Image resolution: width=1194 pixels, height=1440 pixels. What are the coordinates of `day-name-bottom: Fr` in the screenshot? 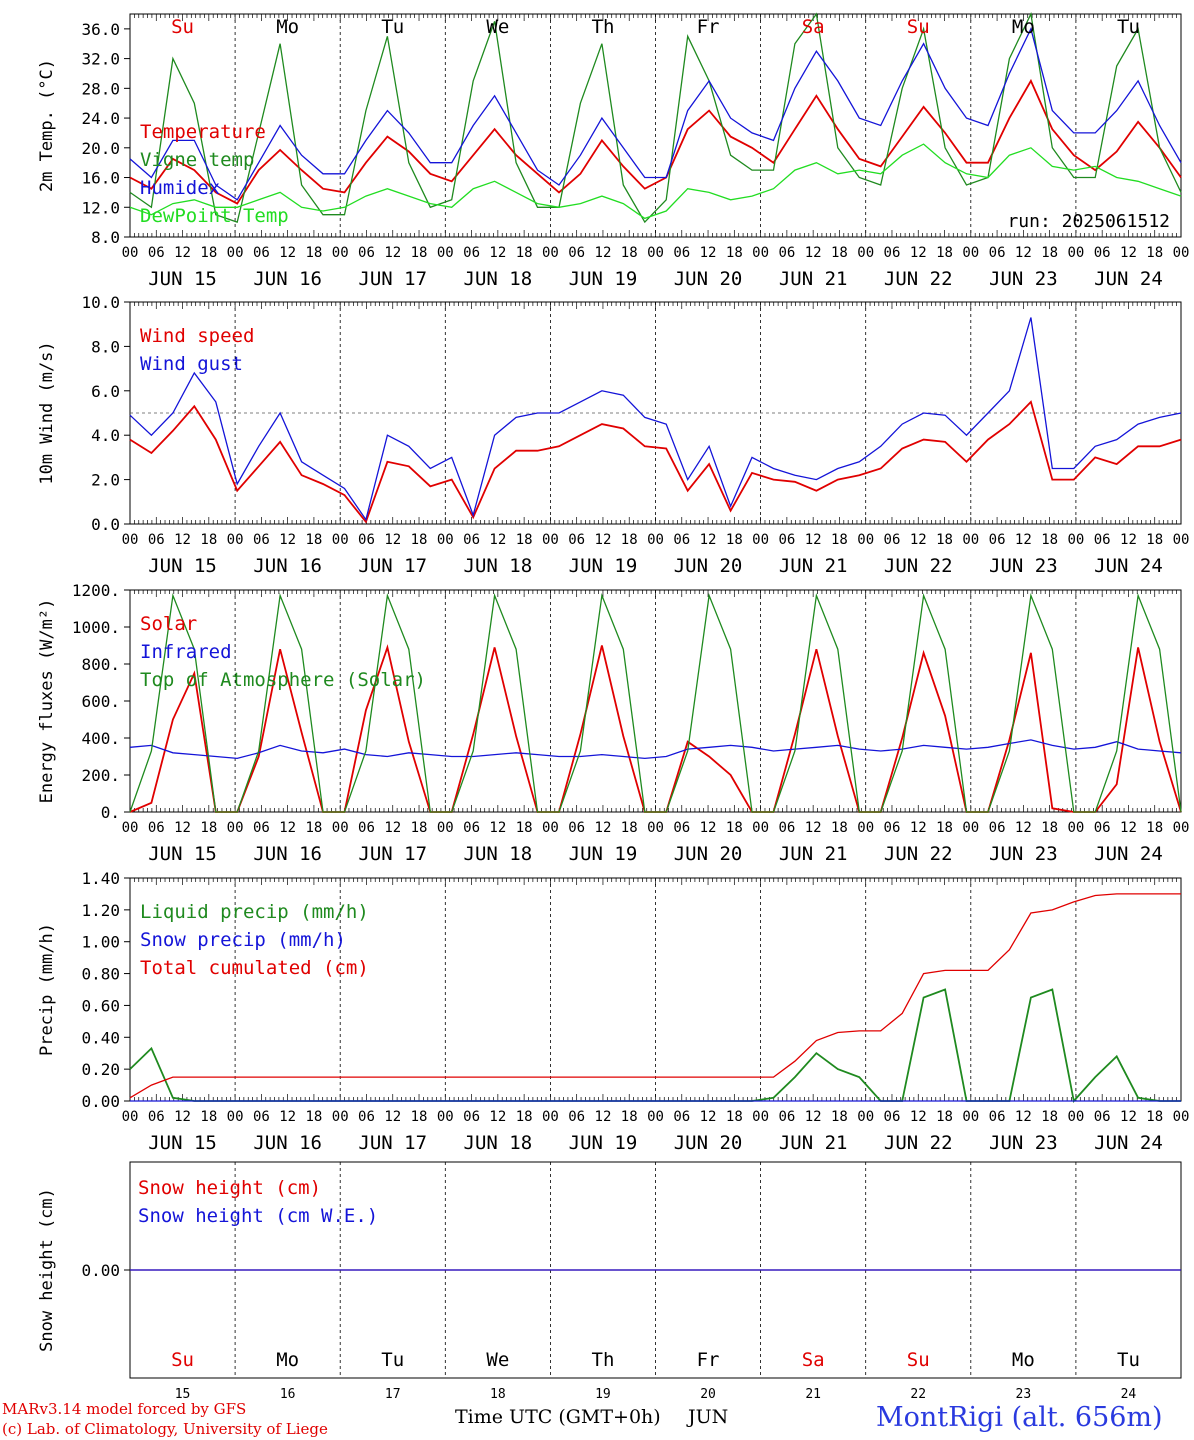 It's located at (708, 1360).